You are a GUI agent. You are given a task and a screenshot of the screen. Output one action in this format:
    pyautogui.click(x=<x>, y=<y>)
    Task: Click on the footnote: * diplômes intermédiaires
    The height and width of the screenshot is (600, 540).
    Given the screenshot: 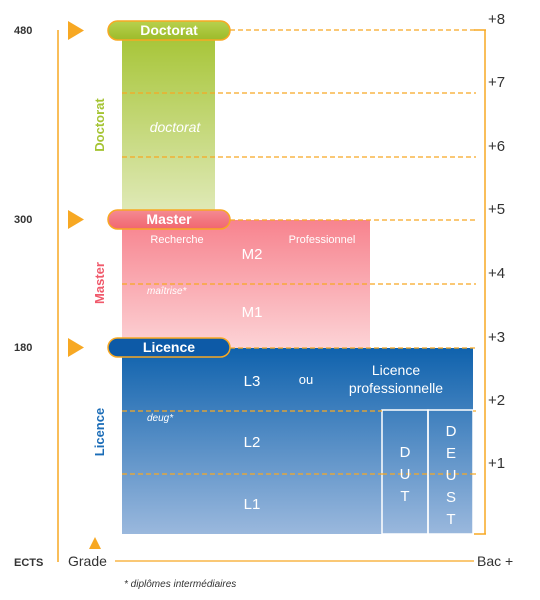 What is the action you would take?
    pyautogui.click(x=180, y=584)
    